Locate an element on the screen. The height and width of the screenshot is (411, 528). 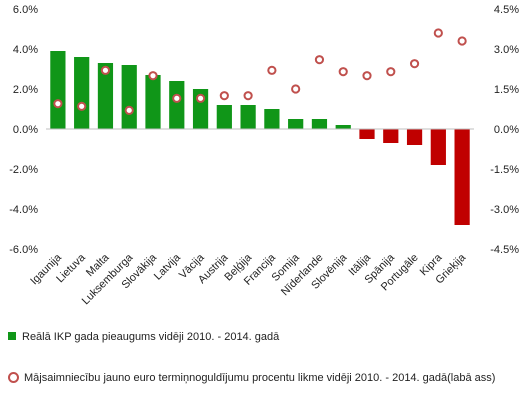
left-tick-label: 0.0% is located at coordinates (25, 130).